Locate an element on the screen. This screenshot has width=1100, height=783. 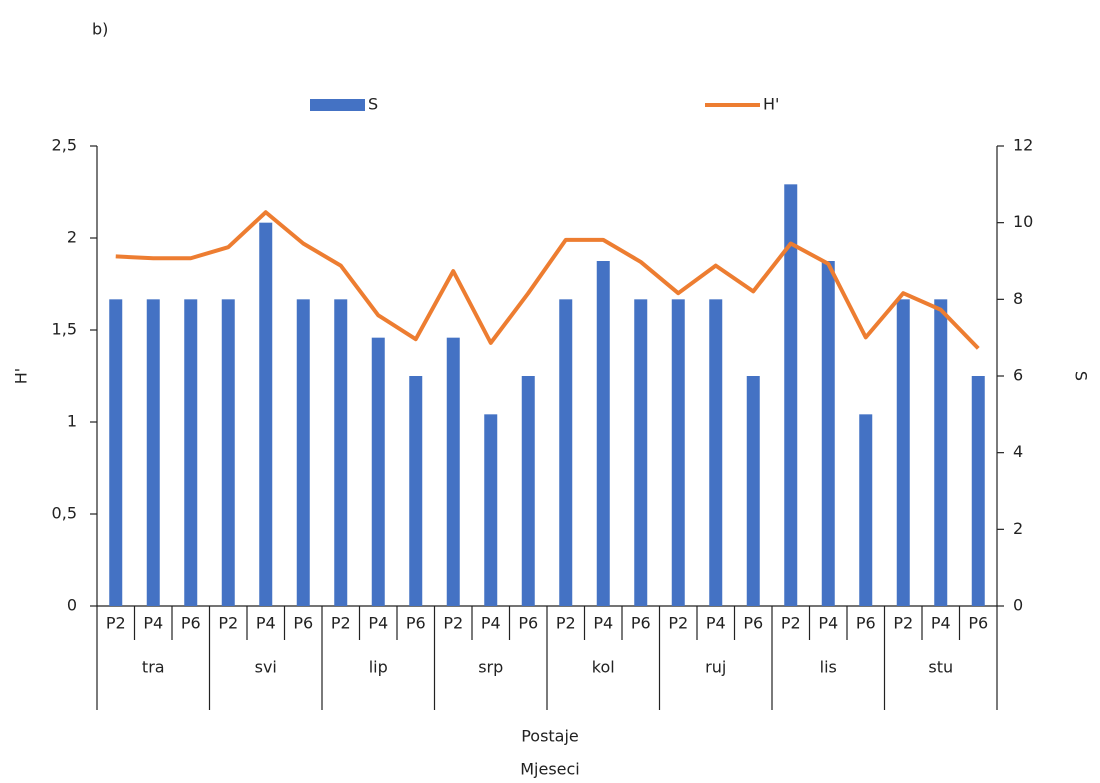
y2-tick-label: 6 is located at coordinates (1018, 375).